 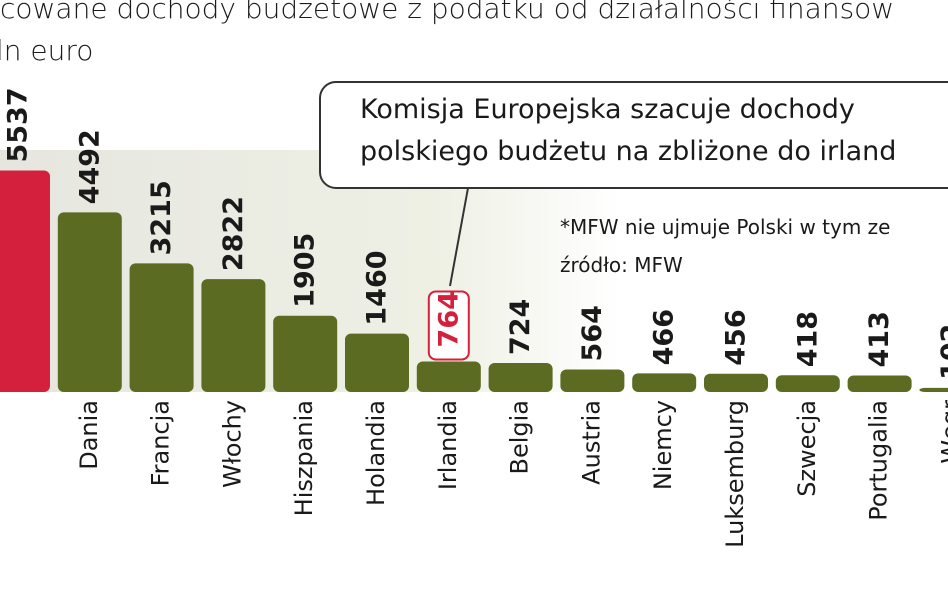 What do you see at coordinates (942, 352) in the screenshot?
I see `value-label: 102` at bounding box center [942, 352].